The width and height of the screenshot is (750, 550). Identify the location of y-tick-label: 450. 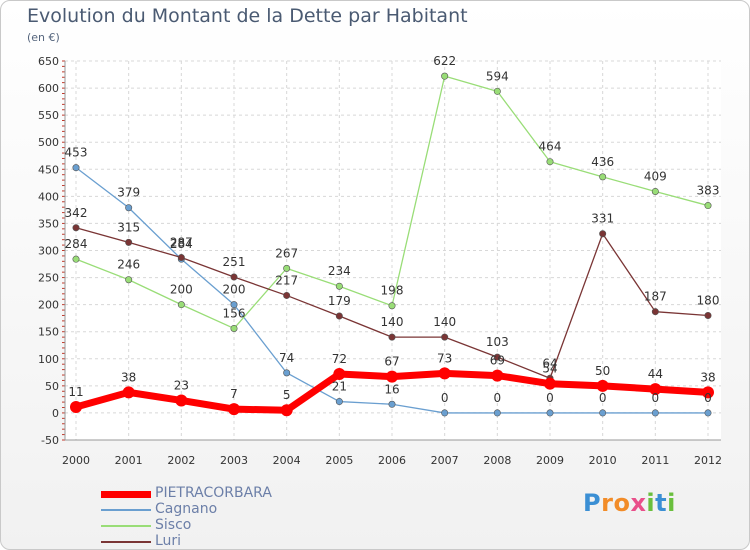
(48, 169).